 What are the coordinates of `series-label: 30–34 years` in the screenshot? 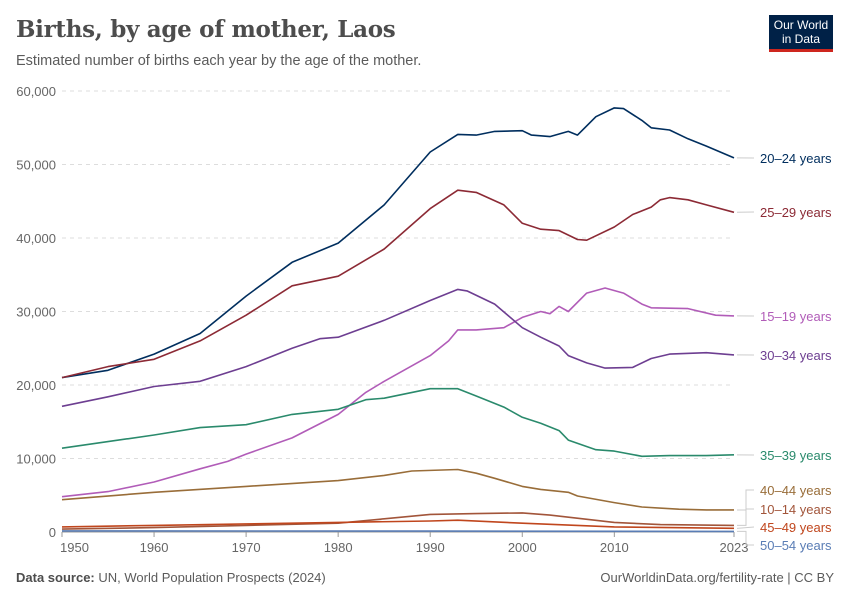 It's located at (796, 355).